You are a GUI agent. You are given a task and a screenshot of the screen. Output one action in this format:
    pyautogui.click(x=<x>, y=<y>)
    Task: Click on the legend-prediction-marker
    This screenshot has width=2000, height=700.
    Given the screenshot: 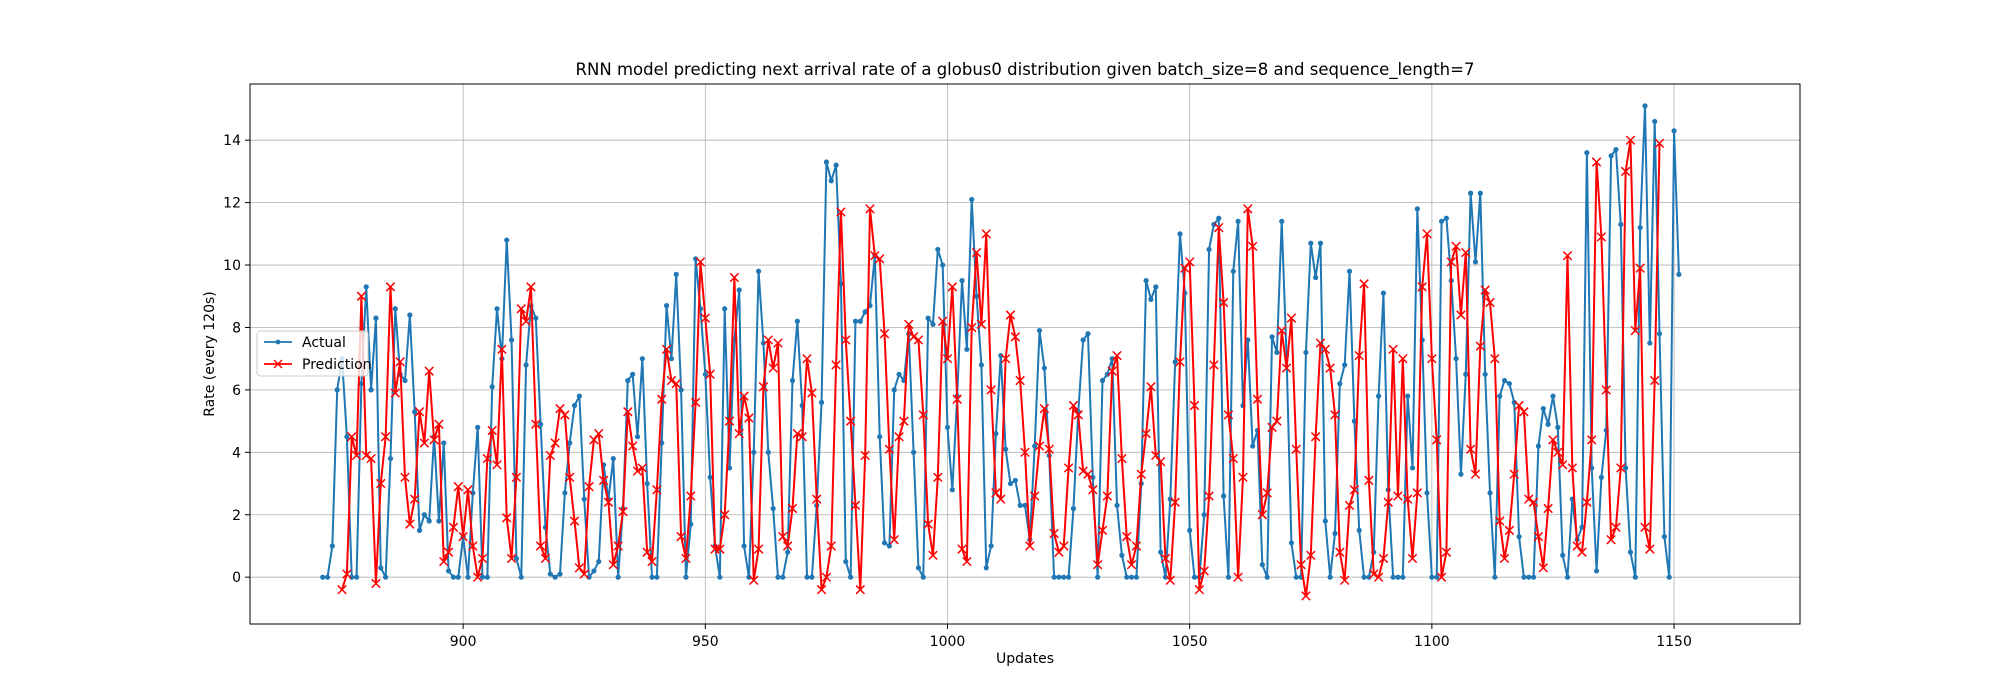 What is the action you would take?
    pyautogui.click(x=278, y=364)
    